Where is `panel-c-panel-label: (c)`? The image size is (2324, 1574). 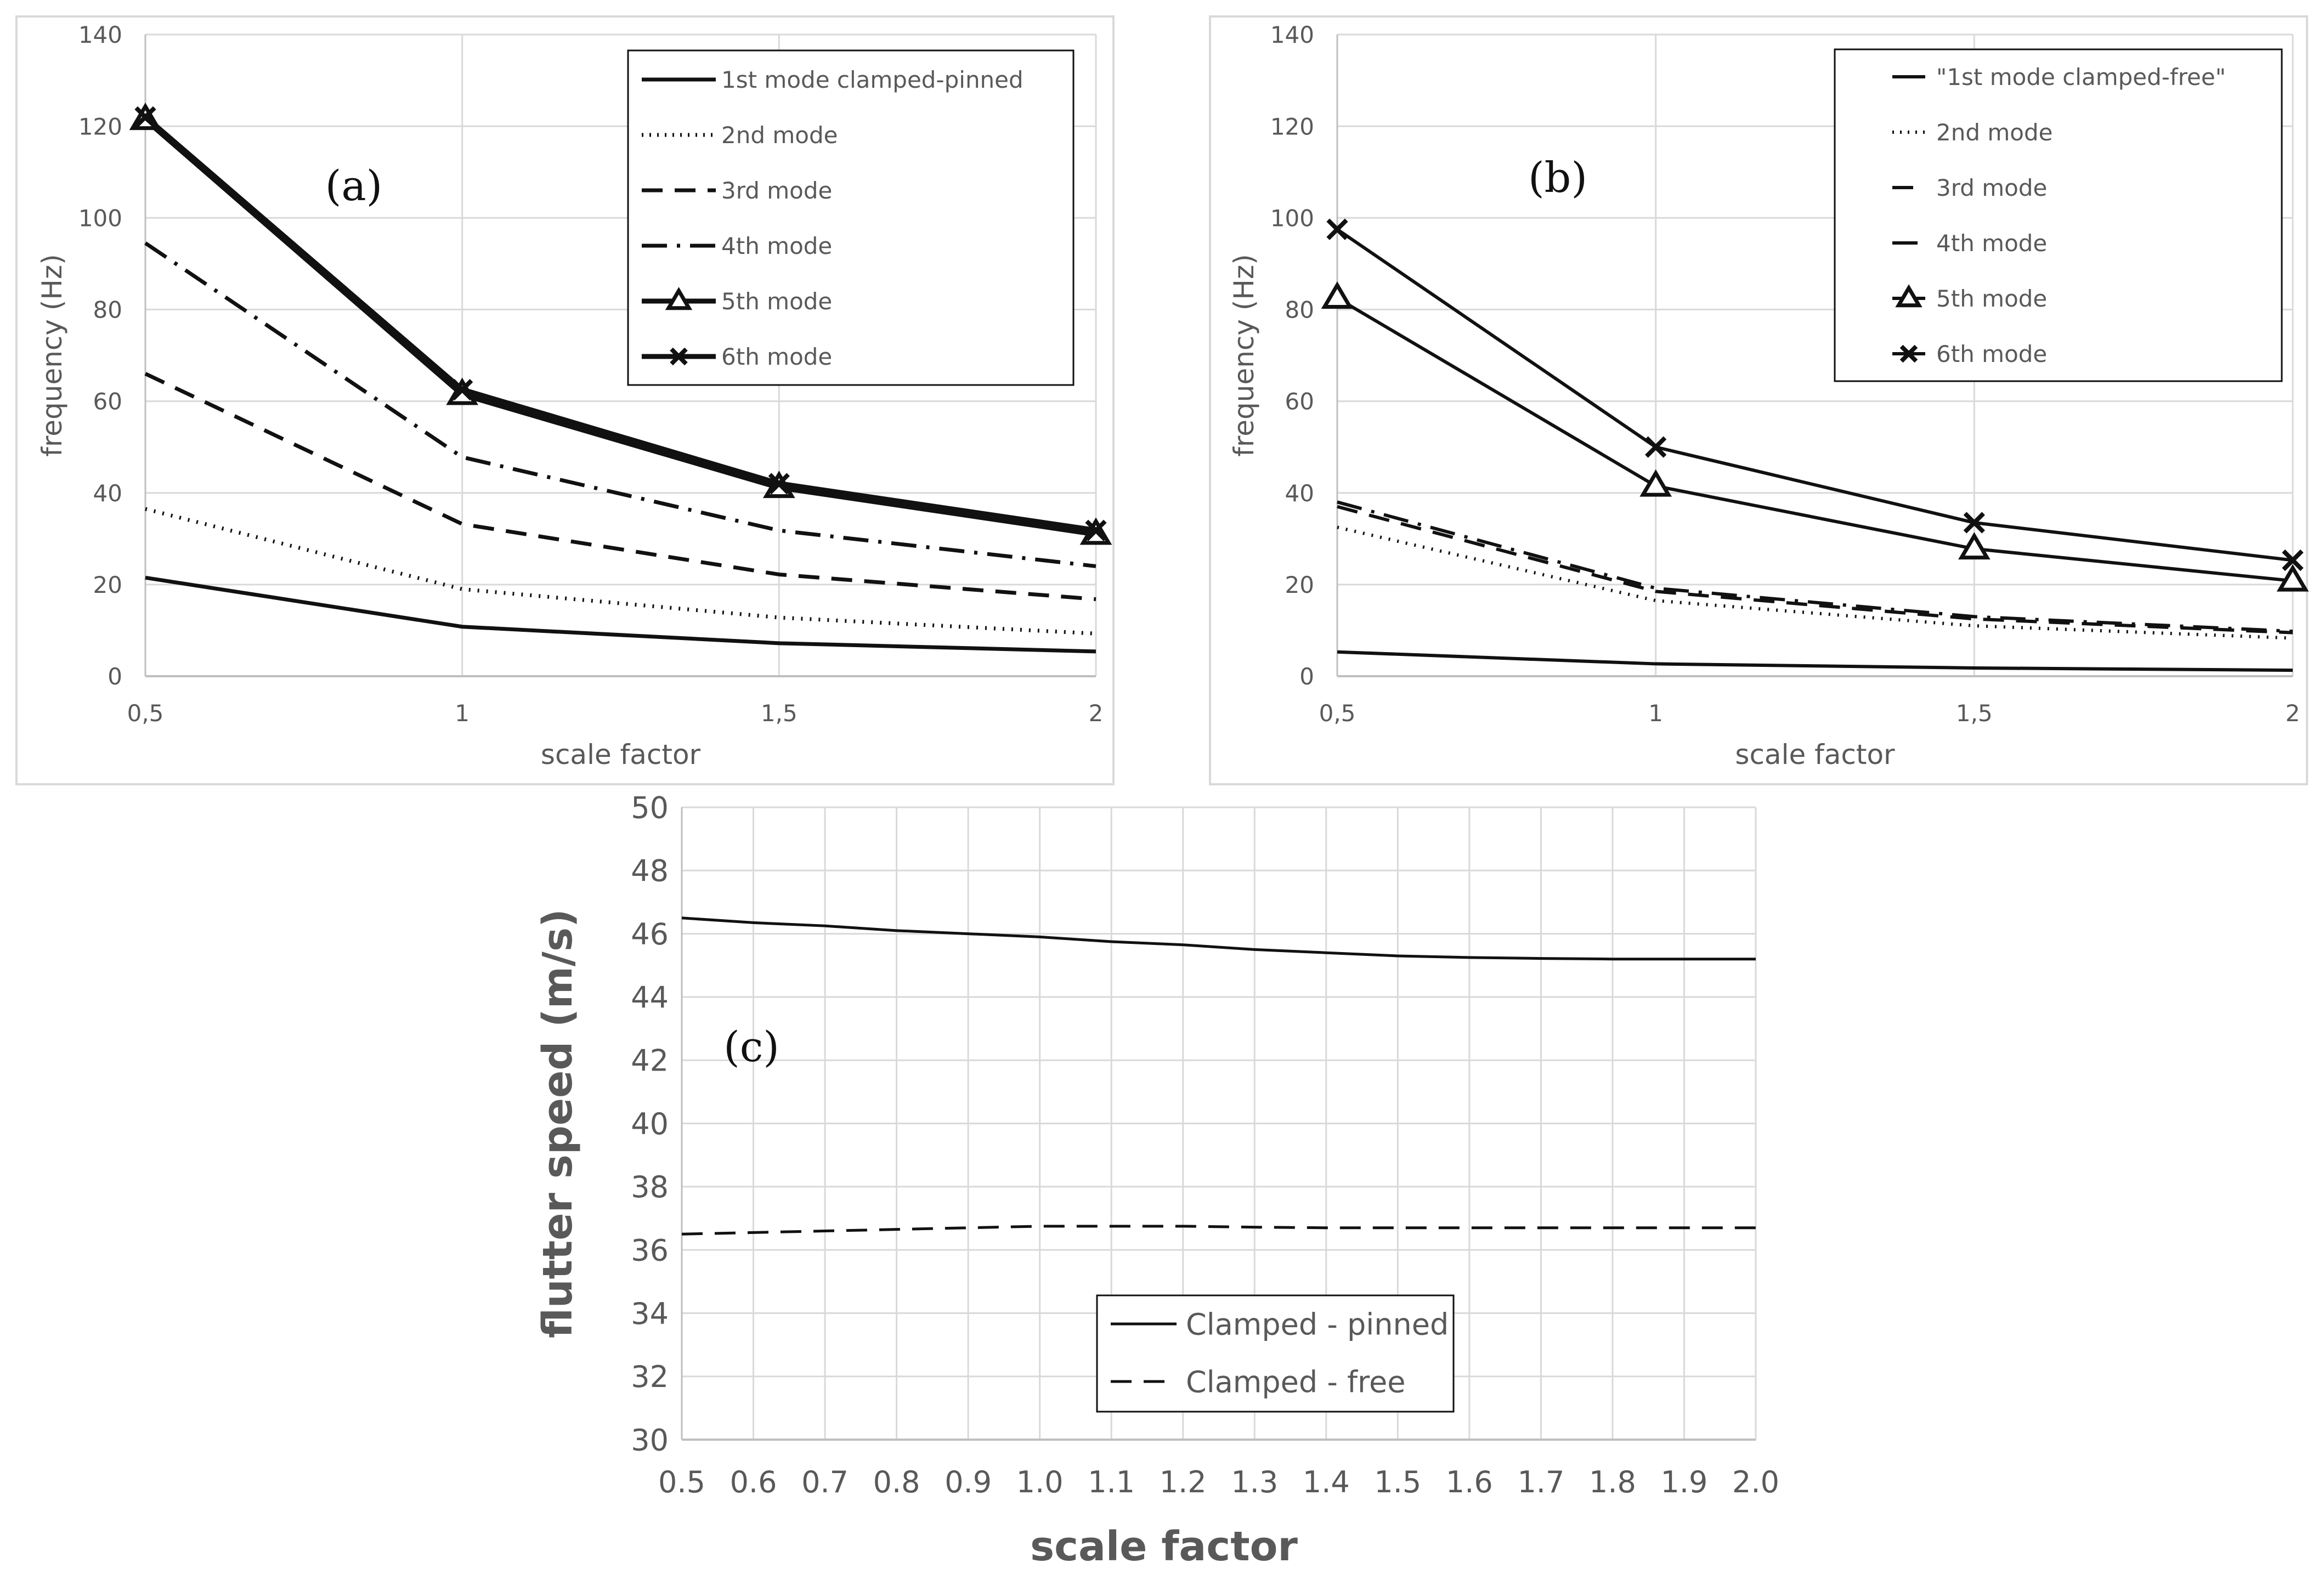 panel-c-panel-label: (c) is located at coordinates (751, 1046).